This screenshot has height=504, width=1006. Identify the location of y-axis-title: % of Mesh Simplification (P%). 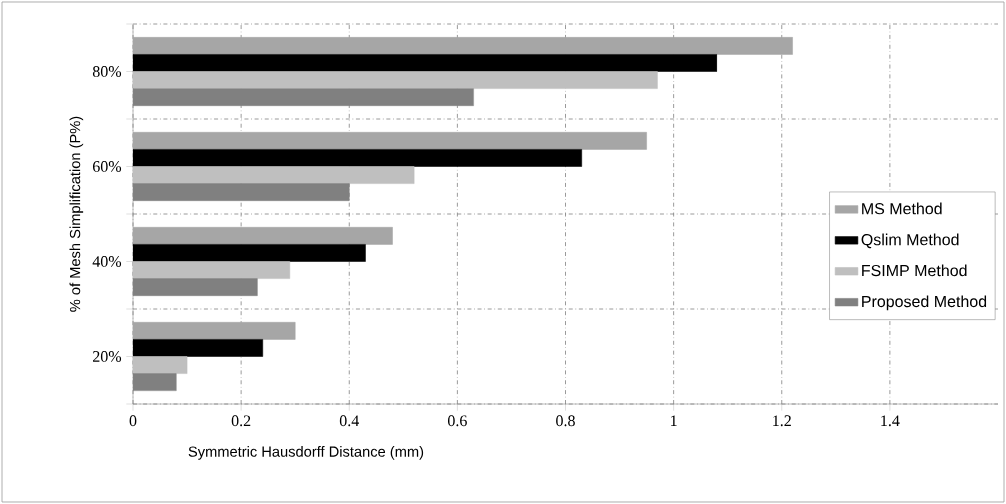
(76, 214).